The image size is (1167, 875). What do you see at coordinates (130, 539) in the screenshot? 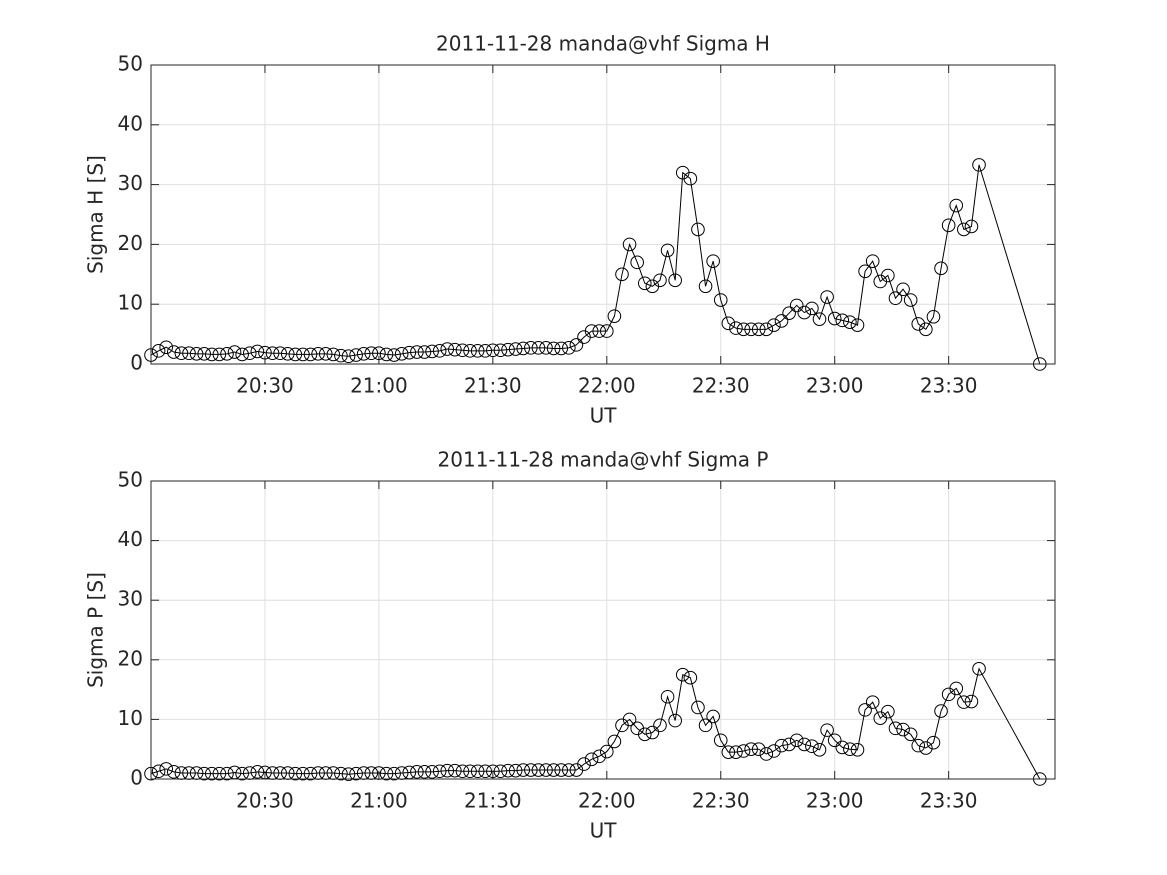
I see `y-tick-label: 40` at bounding box center [130, 539].